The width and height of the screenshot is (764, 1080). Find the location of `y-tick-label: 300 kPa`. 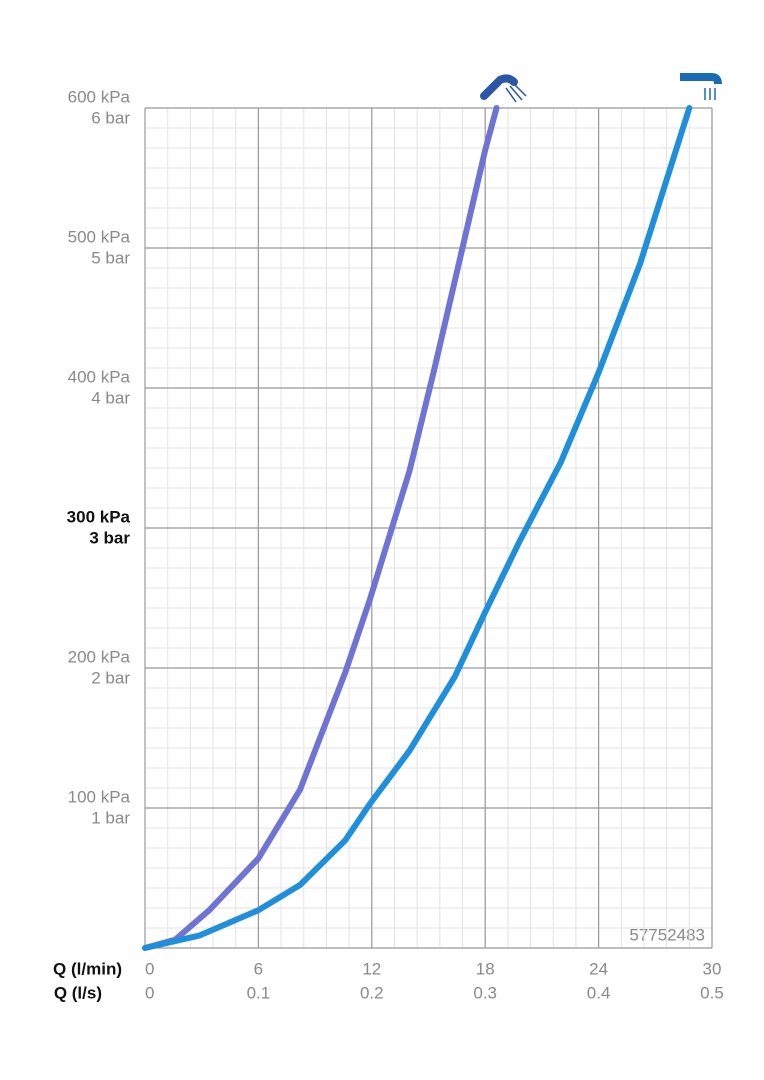

y-tick-label: 300 kPa is located at coordinates (99, 516).